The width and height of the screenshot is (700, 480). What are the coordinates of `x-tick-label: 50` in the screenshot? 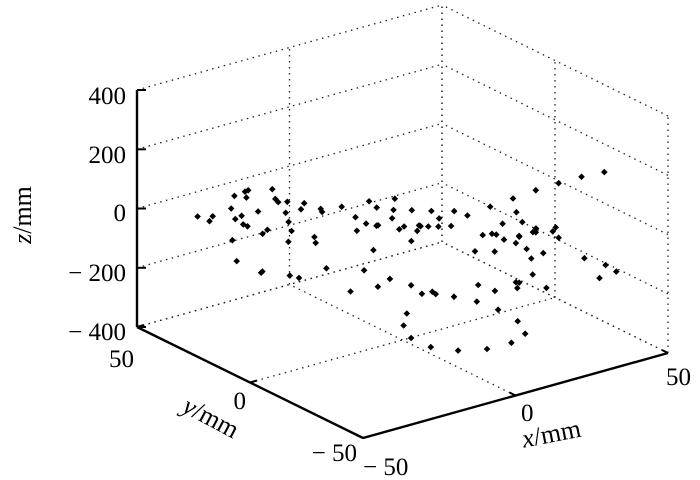 It's located at (678, 377).